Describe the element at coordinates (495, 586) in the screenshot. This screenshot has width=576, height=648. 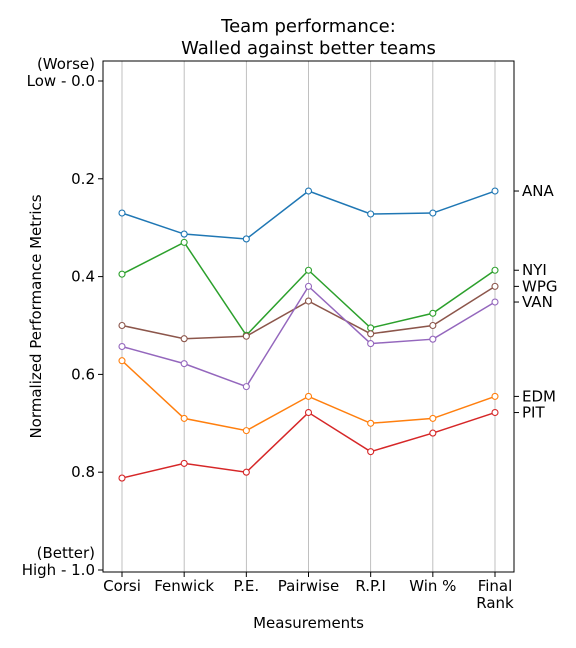
I see `x-tick-label: Final` at that location.